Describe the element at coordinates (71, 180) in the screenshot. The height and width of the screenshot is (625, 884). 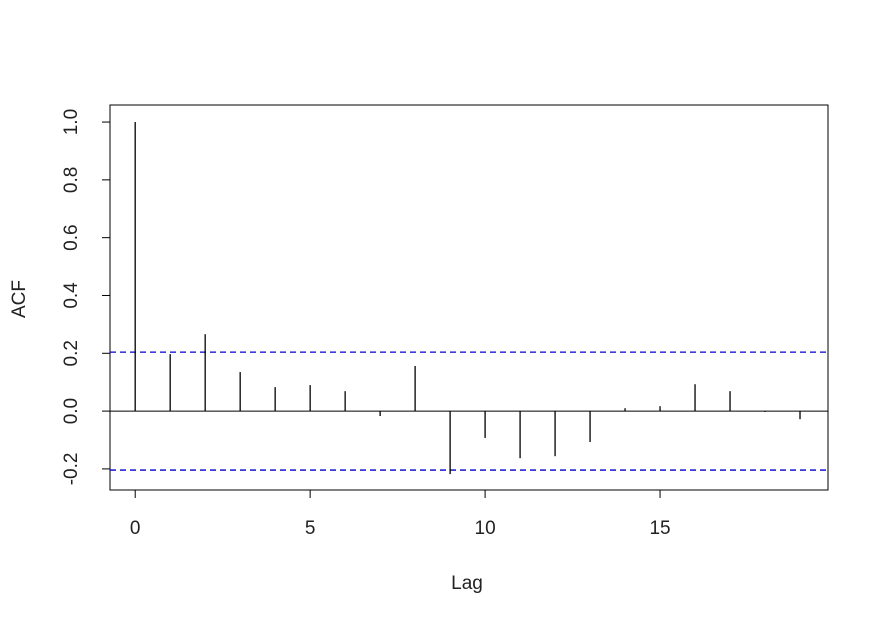
I see `y-tick-label: 0.8` at that location.